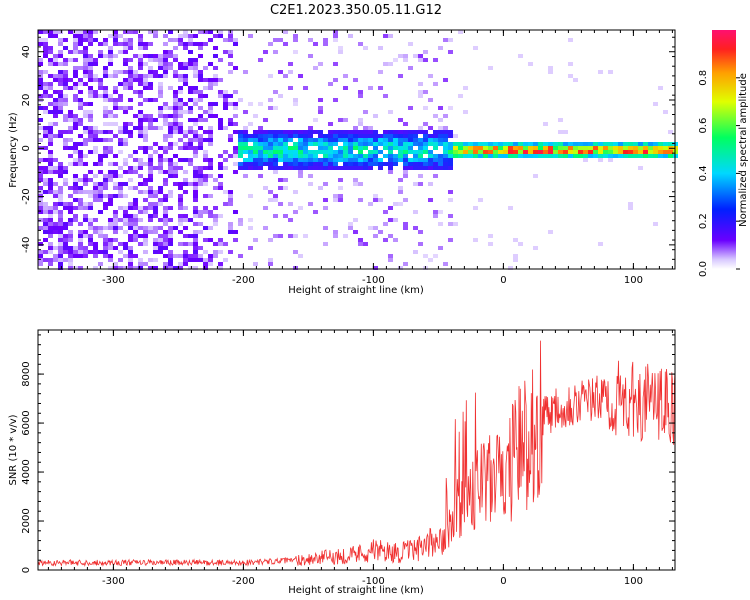  Describe the element at coordinates (373, 581) in the screenshot. I see `x-tick-label: -100` at that location.